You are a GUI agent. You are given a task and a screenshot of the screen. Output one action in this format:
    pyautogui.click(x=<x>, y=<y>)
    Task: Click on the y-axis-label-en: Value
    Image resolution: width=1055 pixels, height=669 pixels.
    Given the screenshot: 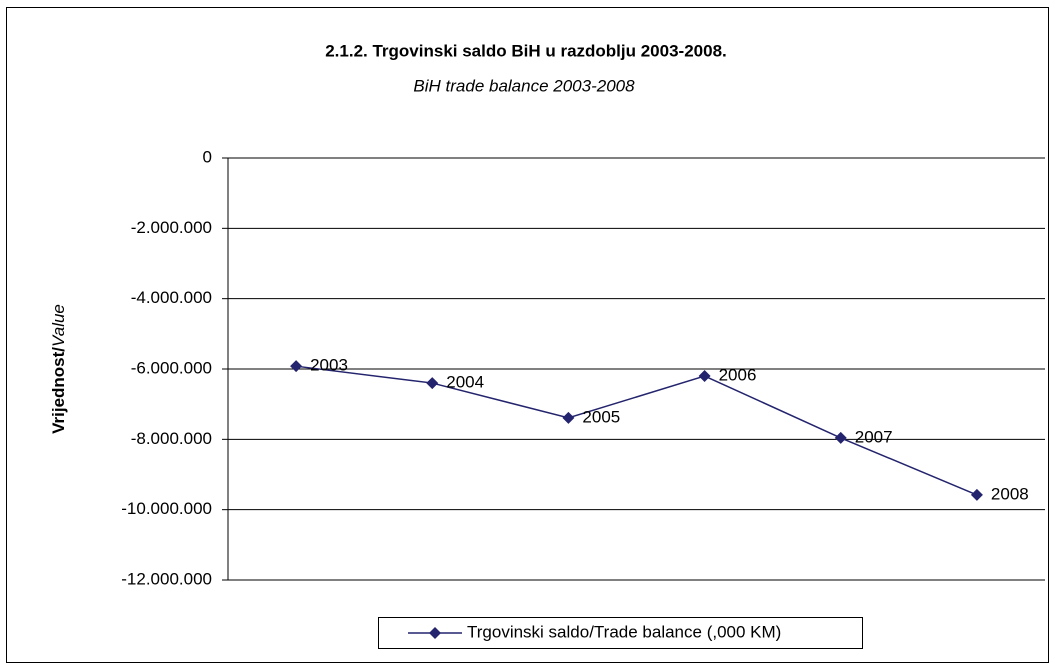 What is the action you would take?
    pyautogui.click(x=58, y=325)
    